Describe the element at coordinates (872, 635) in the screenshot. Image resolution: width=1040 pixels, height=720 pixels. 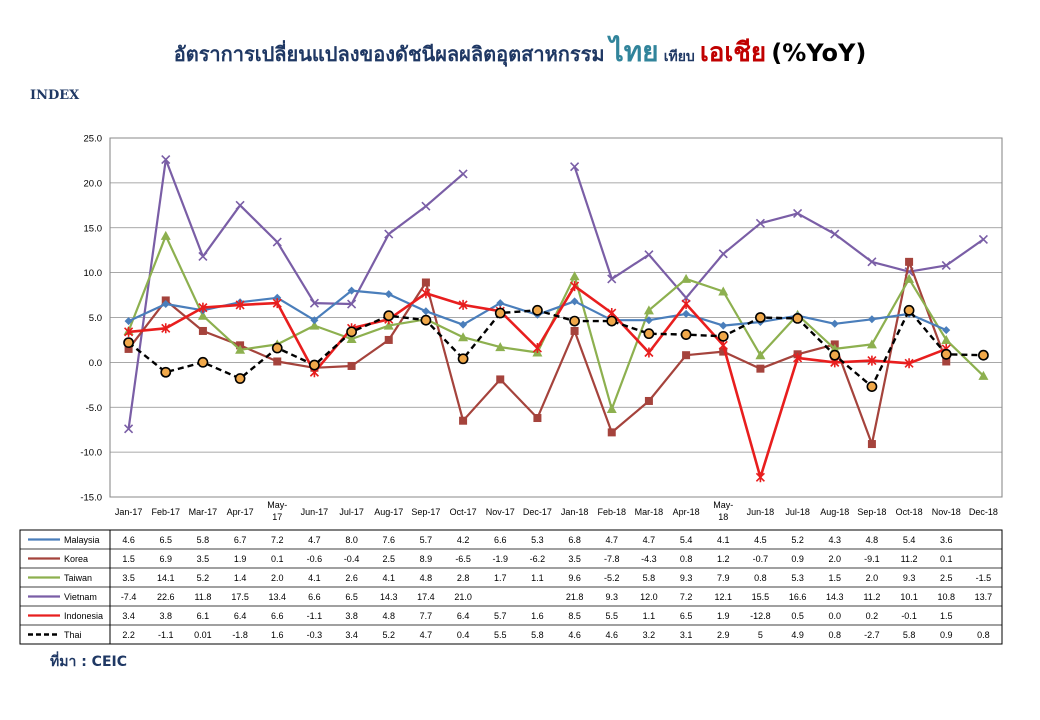
I see `data-label: -2.7` at that location.